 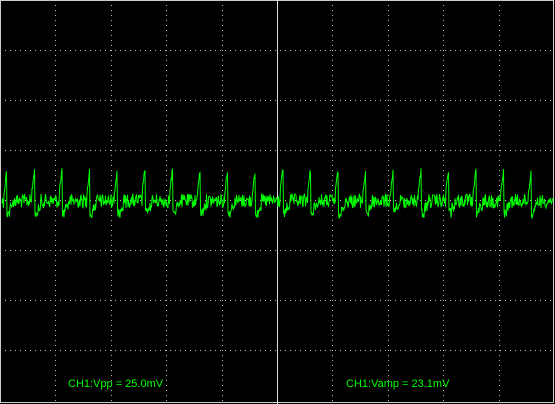 What do you see at coordinates (116, 384) in the screenshot?
I see `measurement-vpp: CH1:Vpp = 25.0mV` at bounding box center [116, 384].